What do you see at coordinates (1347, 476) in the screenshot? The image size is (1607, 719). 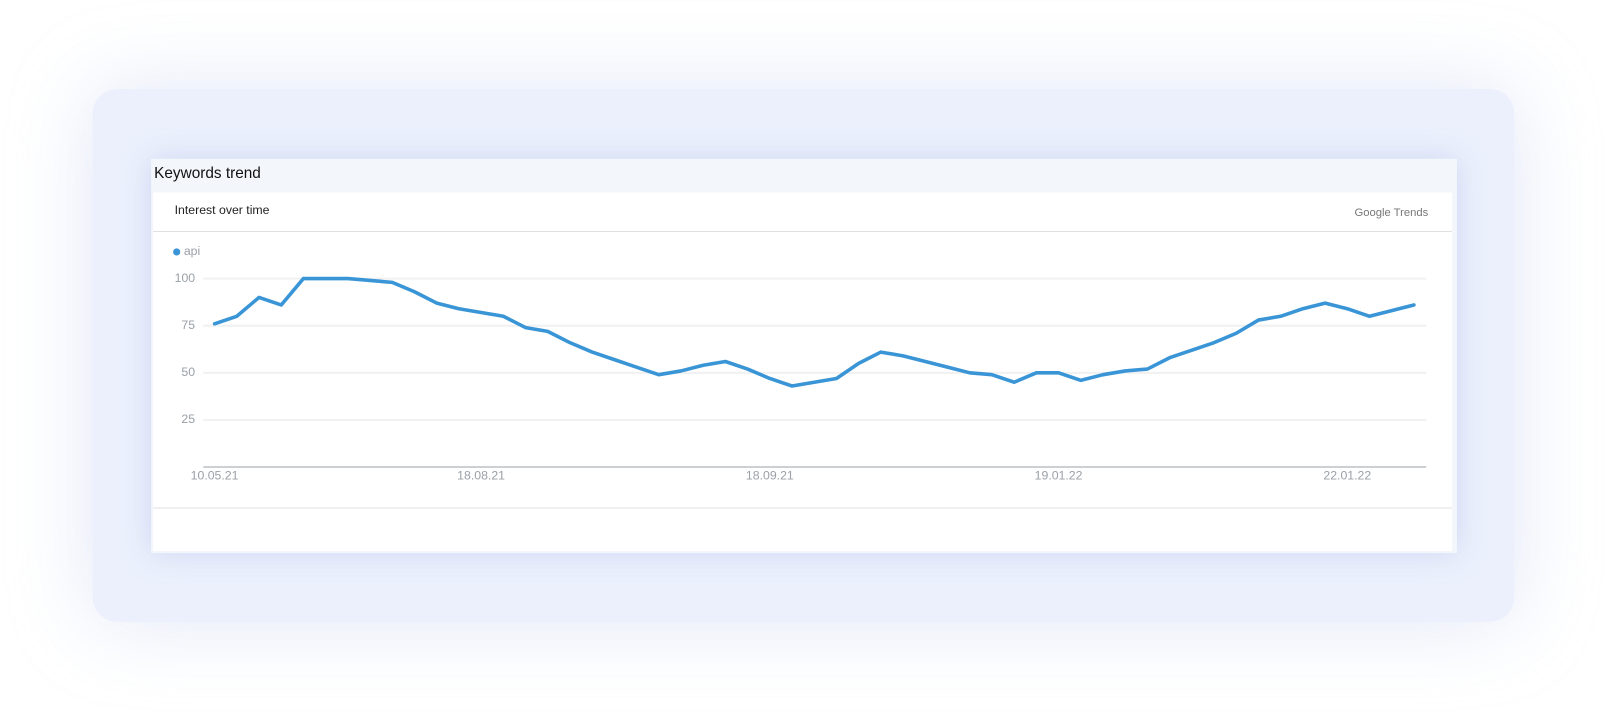 I see `x-tick-label: 22.01.22` at bounding box center [1347, 476].